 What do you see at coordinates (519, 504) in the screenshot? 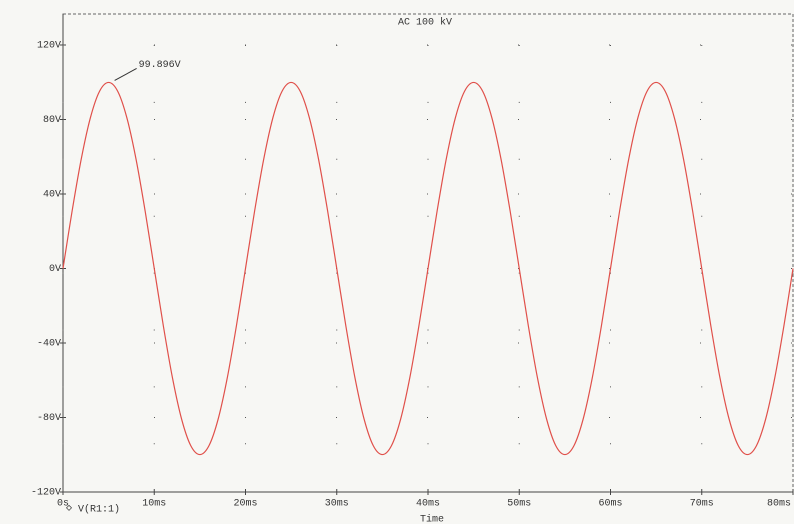
I see `x-tick-label: 50ms` at bounding box center [519, 504].